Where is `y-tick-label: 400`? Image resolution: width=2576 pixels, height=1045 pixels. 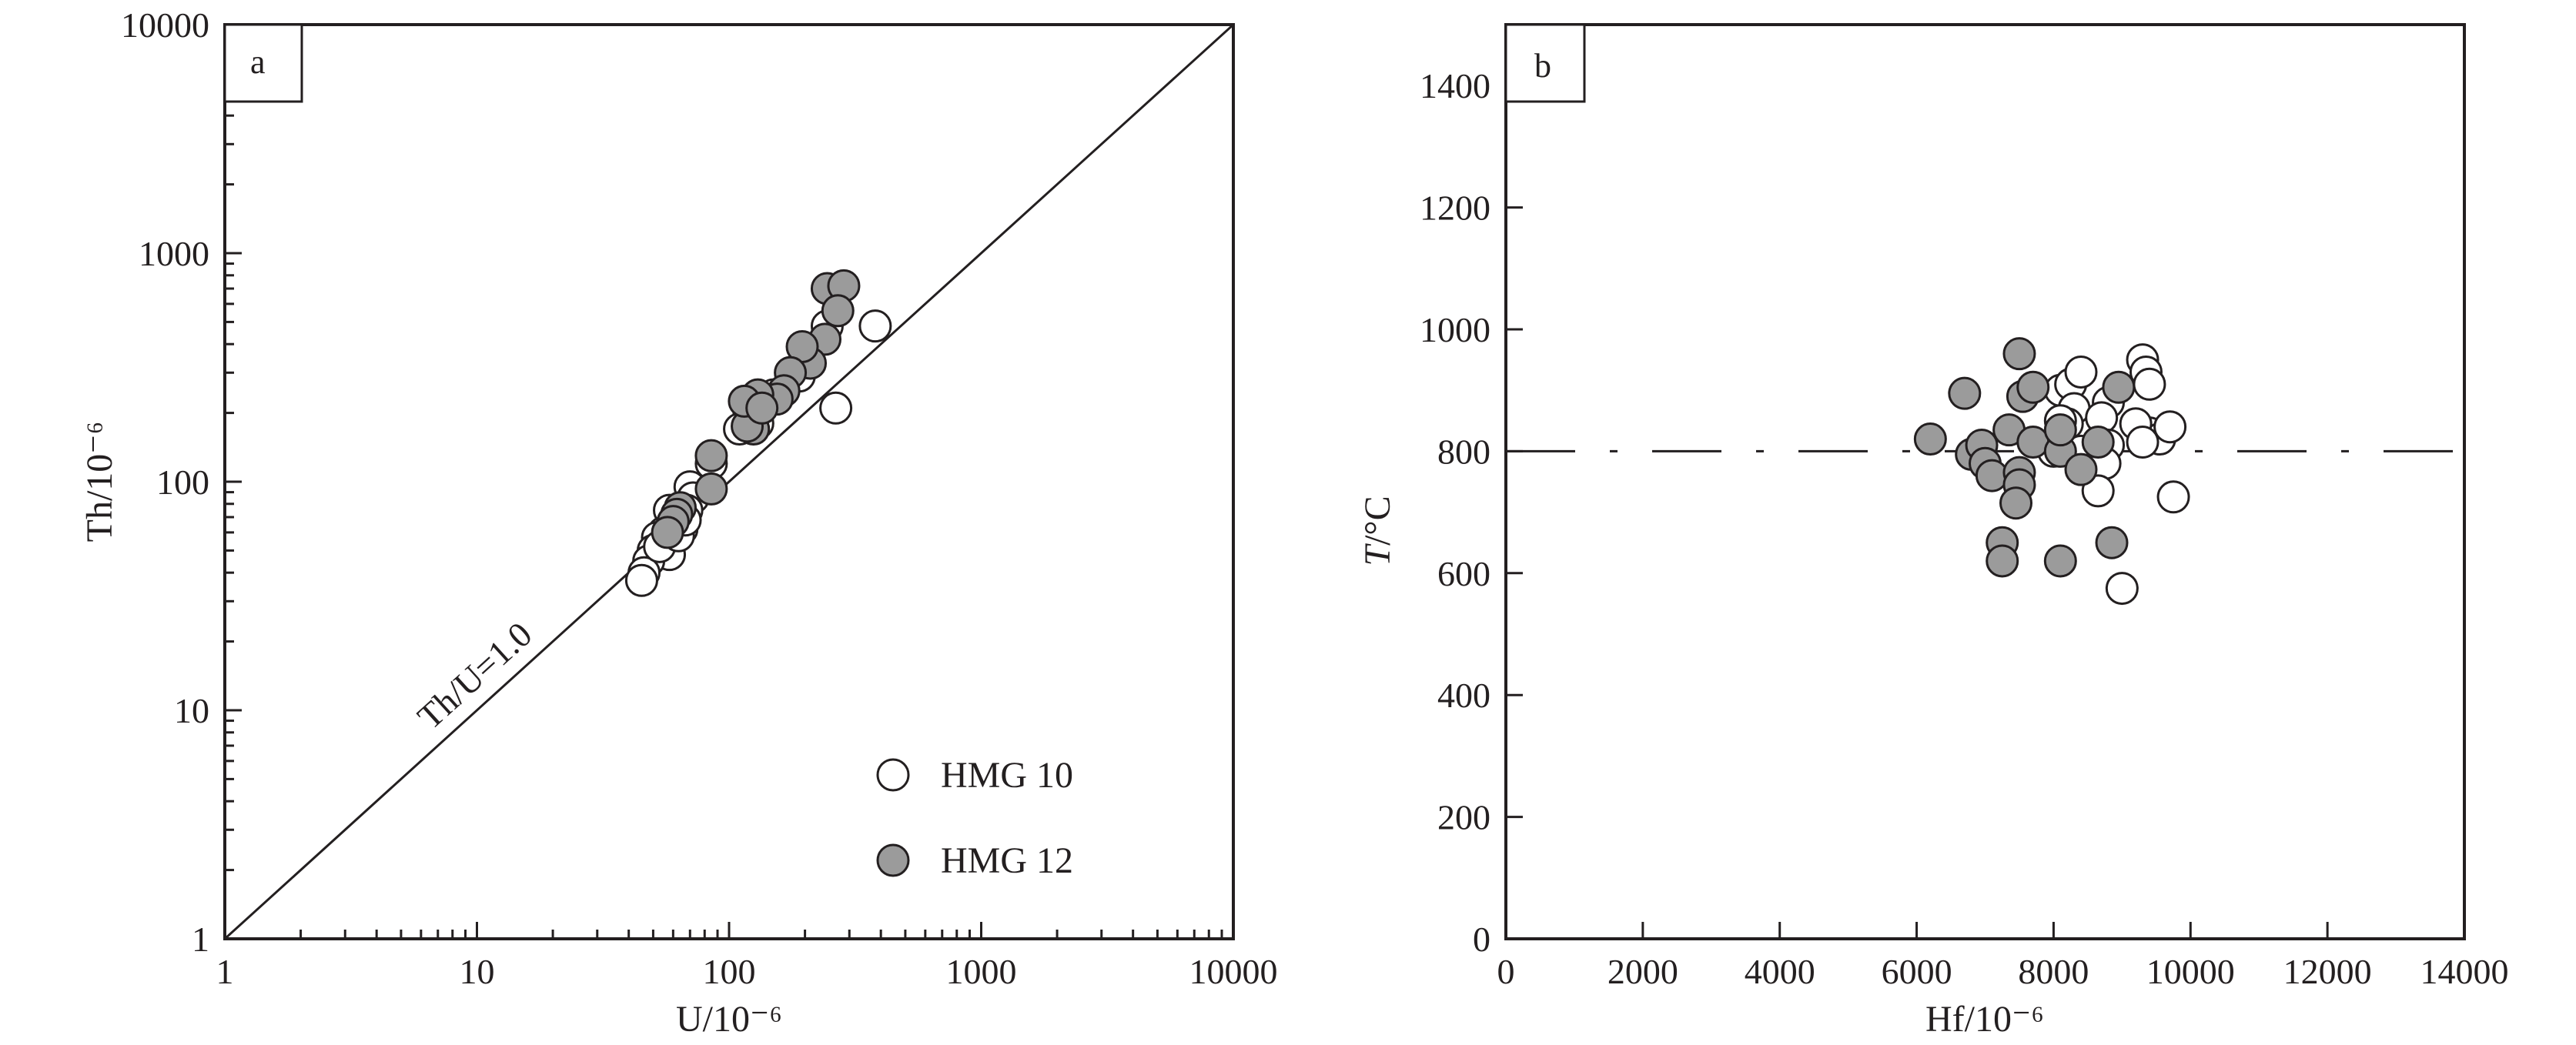 y-tick-label: 400 is located at coordinates (1464, 695).